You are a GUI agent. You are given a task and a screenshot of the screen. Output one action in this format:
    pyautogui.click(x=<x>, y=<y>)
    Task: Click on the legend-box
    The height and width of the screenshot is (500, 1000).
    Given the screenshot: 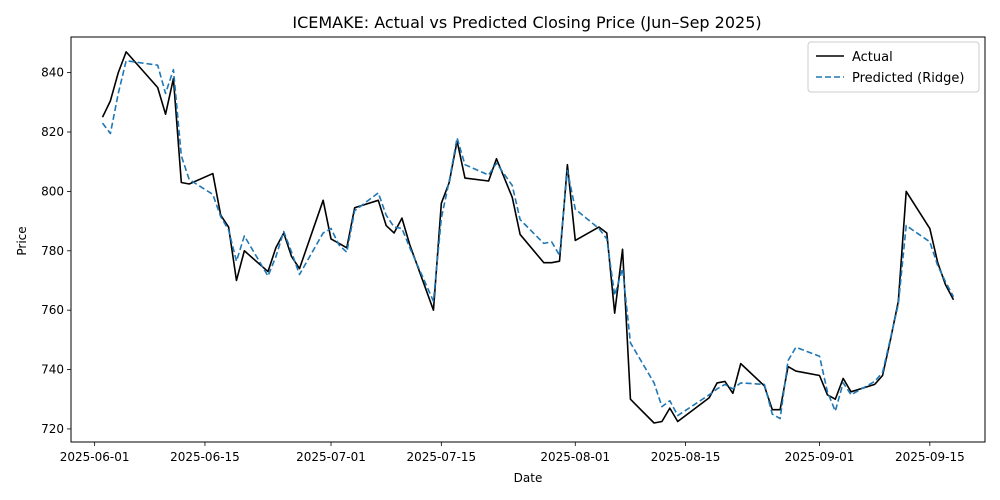 What is the action you would take?
    pyautogui.click(x=893, y=67)
    